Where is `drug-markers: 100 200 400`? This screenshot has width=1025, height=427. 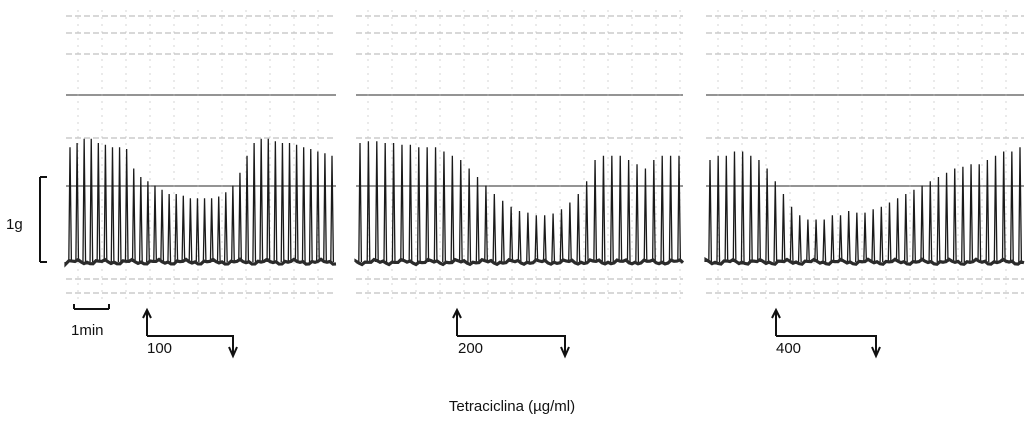 drug-markers: 100 200 400 is located at coordinates (511, 333).